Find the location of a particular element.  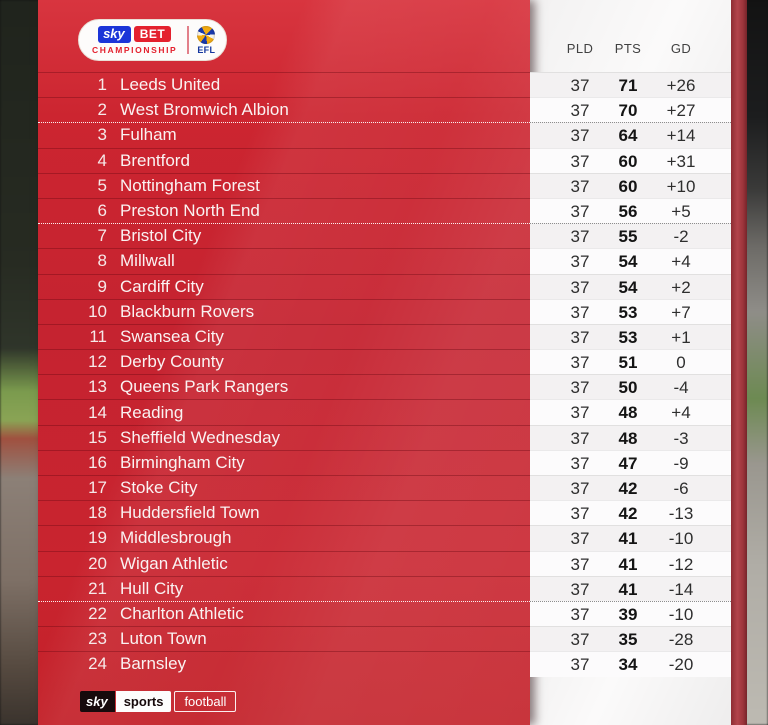

row-pts: 71 is located at coordinates (628, 85).